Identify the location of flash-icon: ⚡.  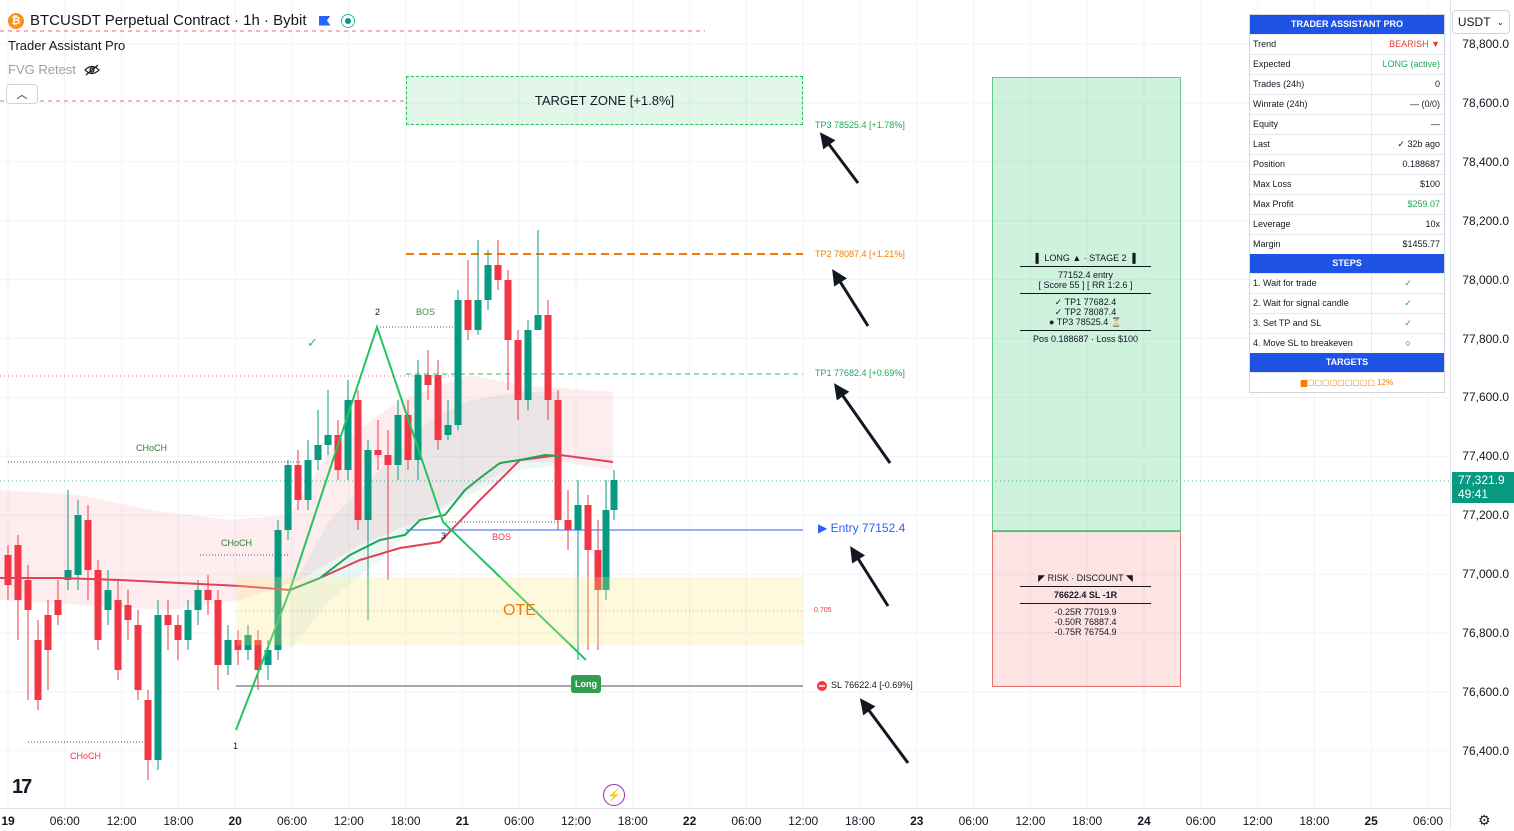
(614, 795).